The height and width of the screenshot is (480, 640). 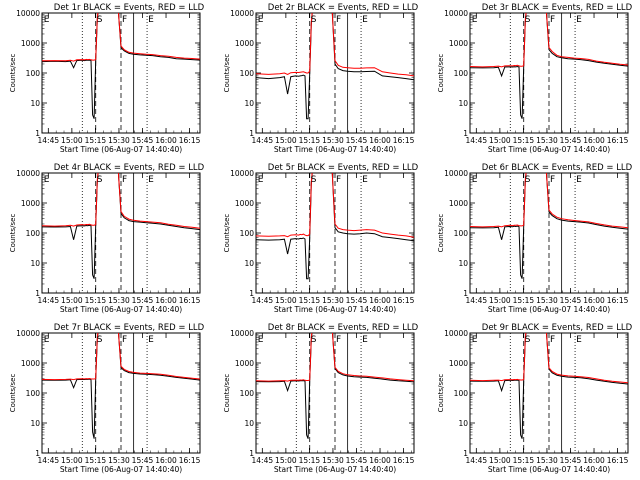 I want to click on chart-title: Det 1r BLACK = Events, RED = LLD, so click(x=129, y=8).